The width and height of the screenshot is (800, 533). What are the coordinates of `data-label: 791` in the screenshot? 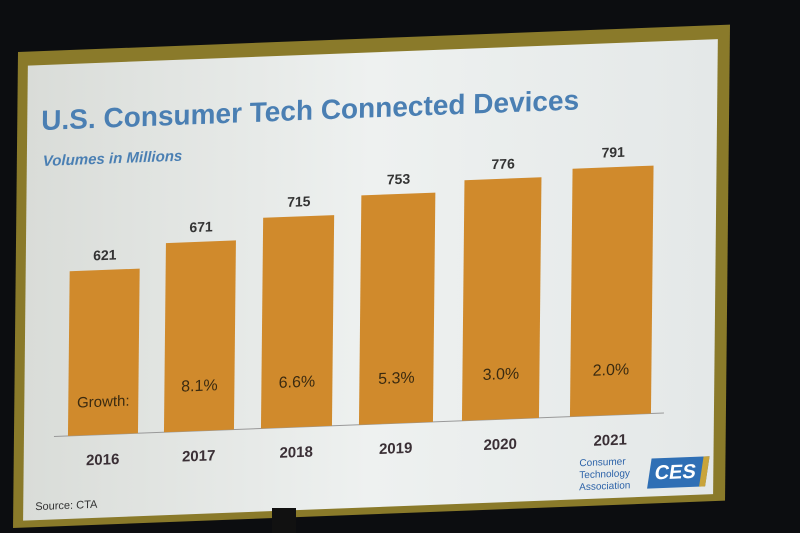 It's located at (613, 152).